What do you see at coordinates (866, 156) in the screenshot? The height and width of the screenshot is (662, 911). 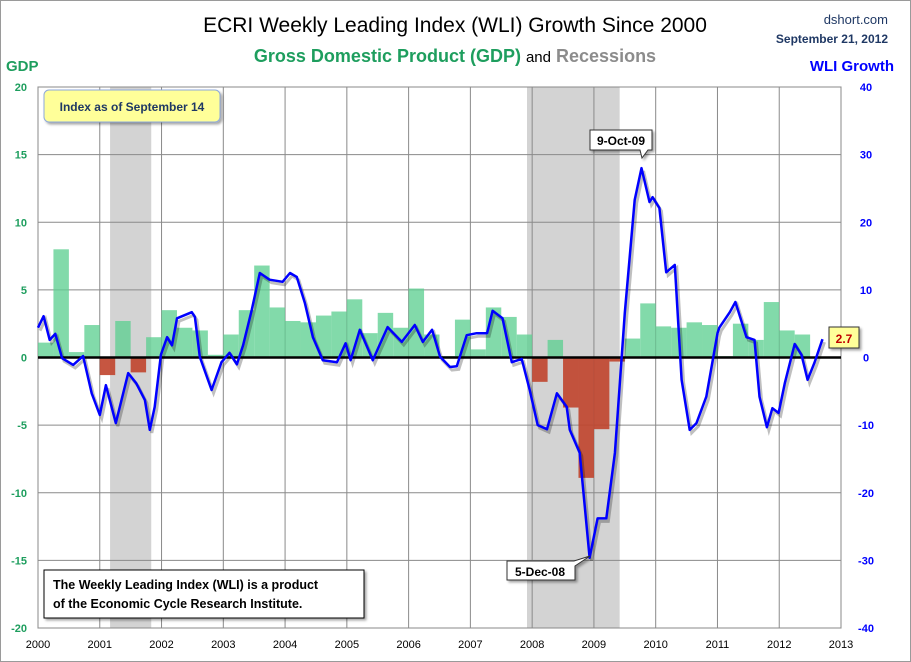 I see `right-tick-label: 30` at bounding box center [866, 156].